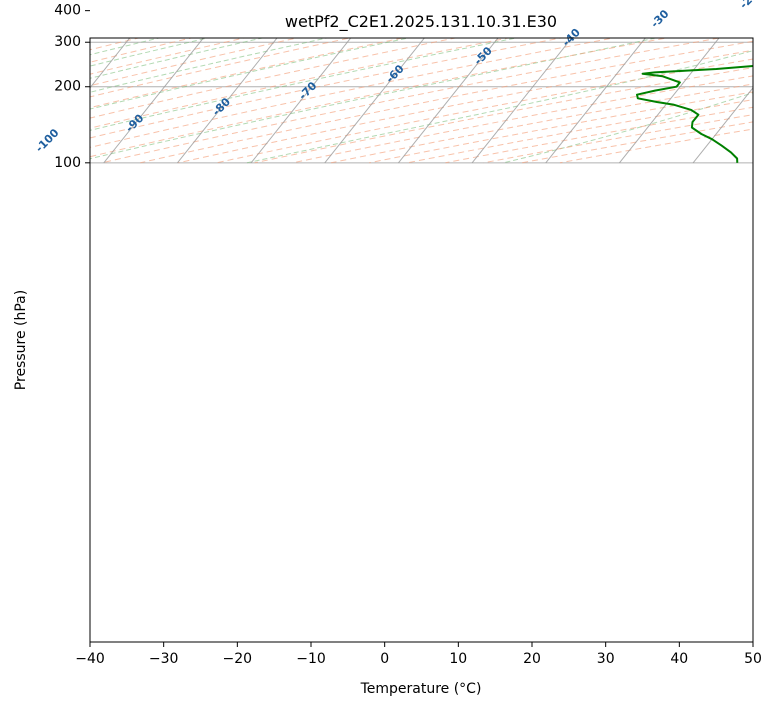  Describe the element at coordinates (67, 87) in the screenshot. I see `y-tick-label: 200` at that location.